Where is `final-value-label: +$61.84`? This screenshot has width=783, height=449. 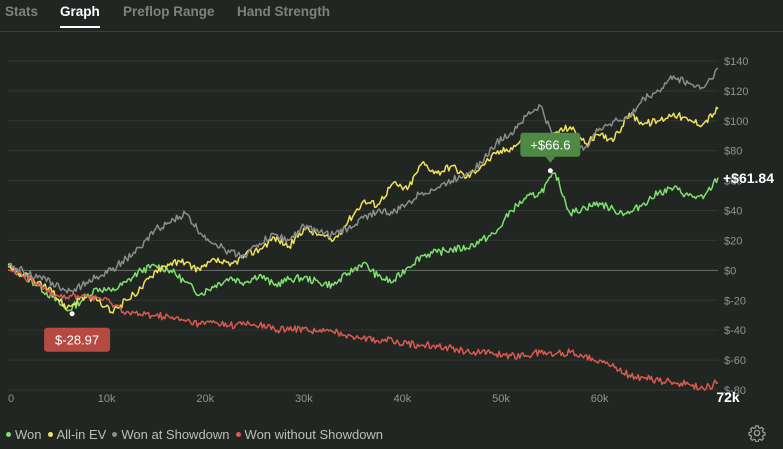 final-value-label: +$61.84 is located at coordinates (748, 178).